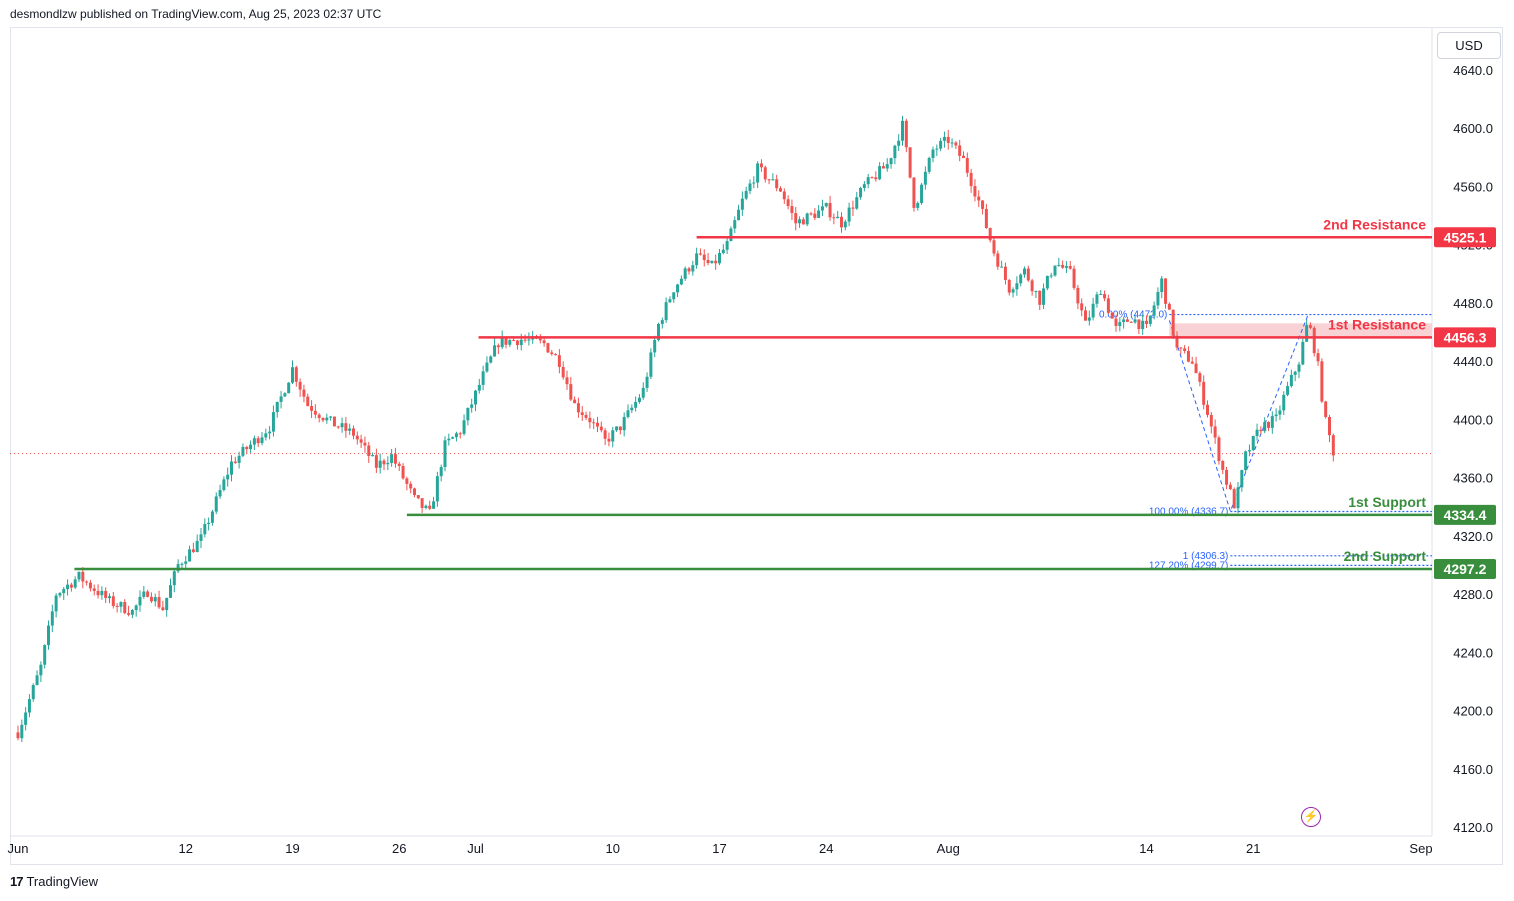 Image resolution: width=1514 pixels, height=901 pixels. Describe the element at coordinates (1473, 303) in the screenshot. I see `y-tick-label: 4480.0` at that location.